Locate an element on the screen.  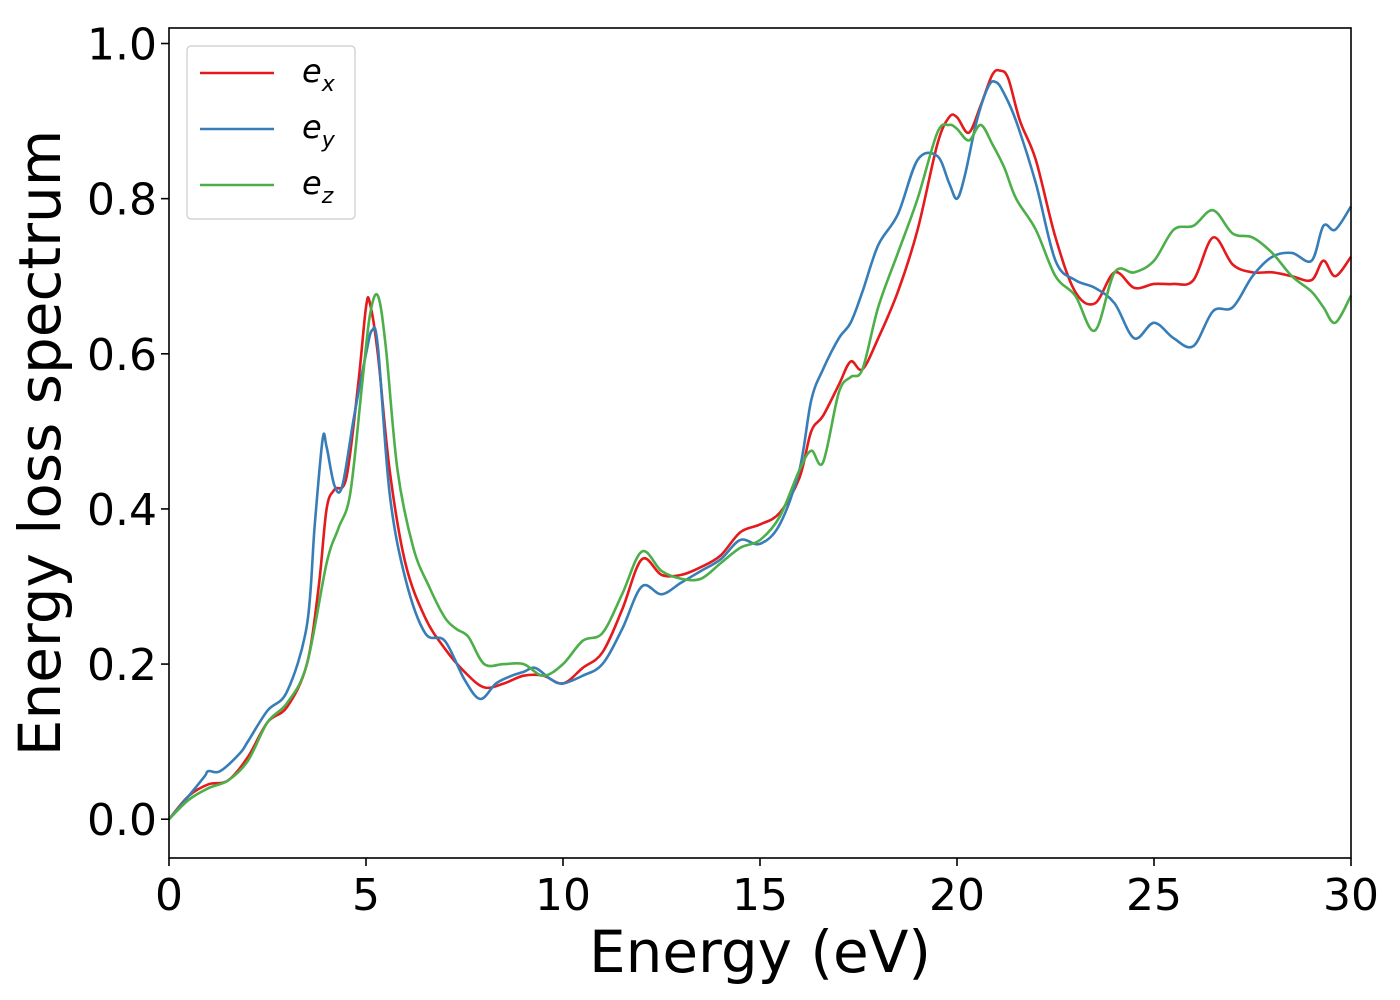
y-tick-label: 0.0 is located at coordinates (122, 820).